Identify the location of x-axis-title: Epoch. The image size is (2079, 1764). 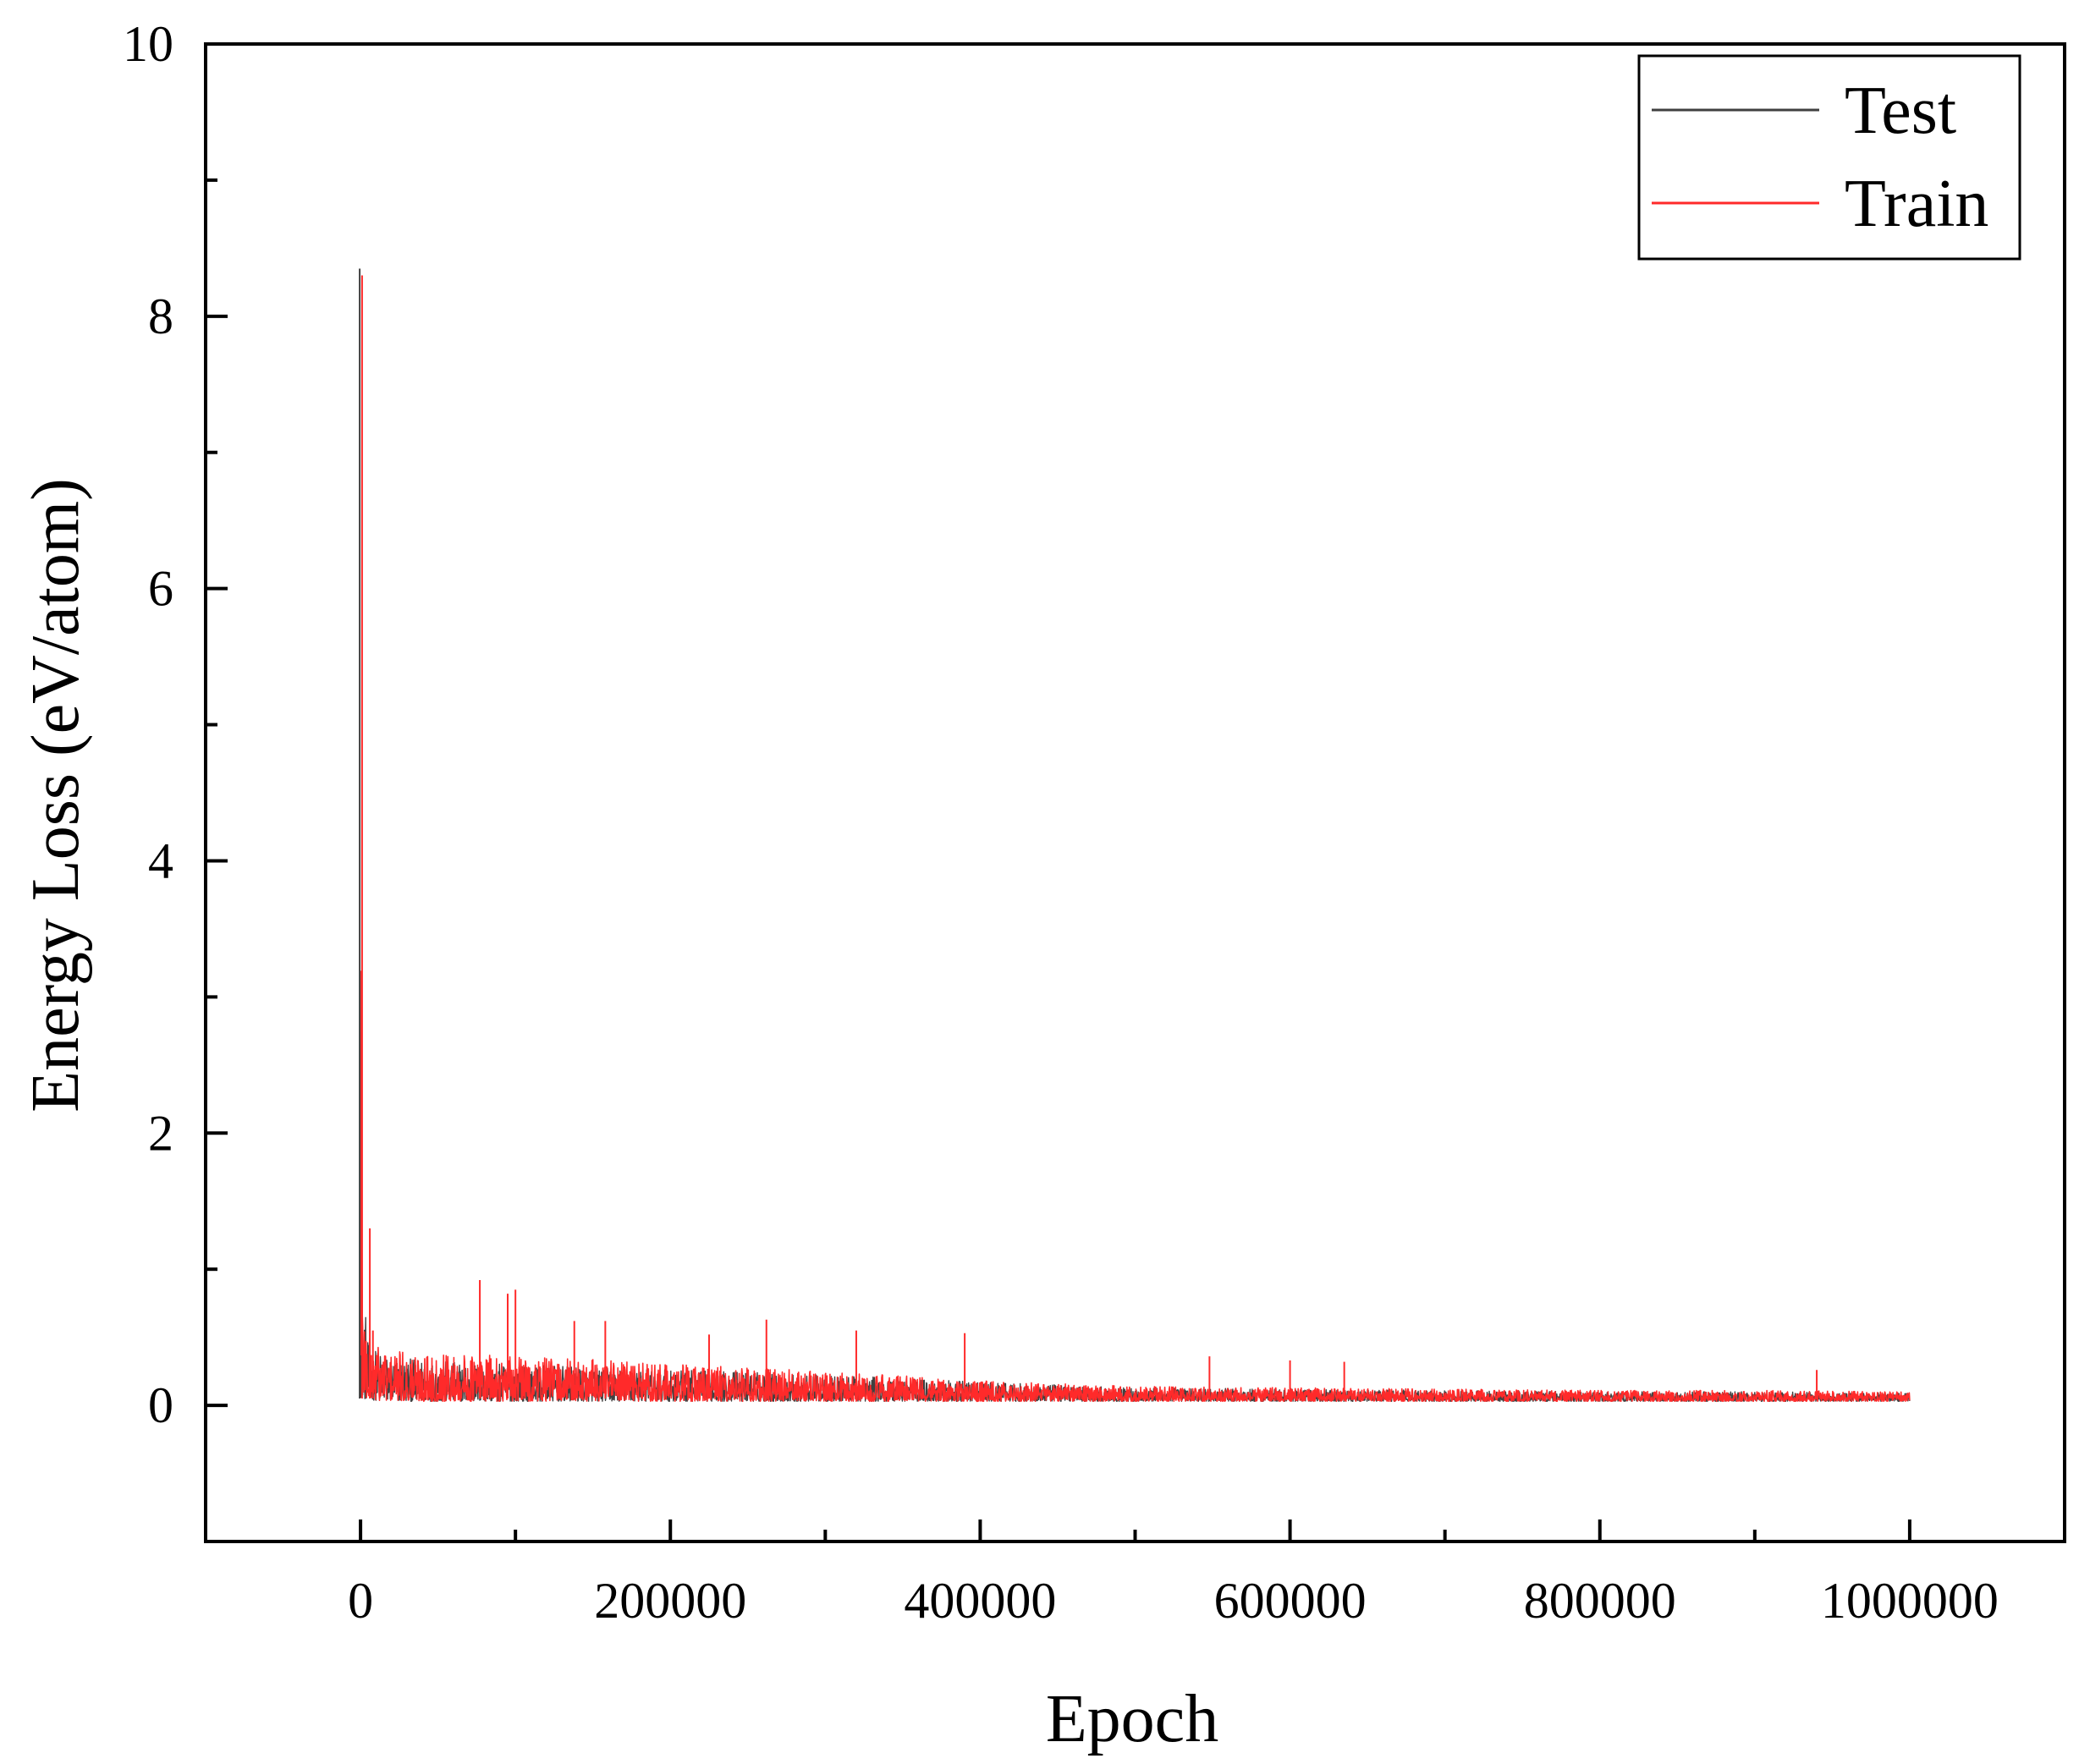
(1132, 1719).